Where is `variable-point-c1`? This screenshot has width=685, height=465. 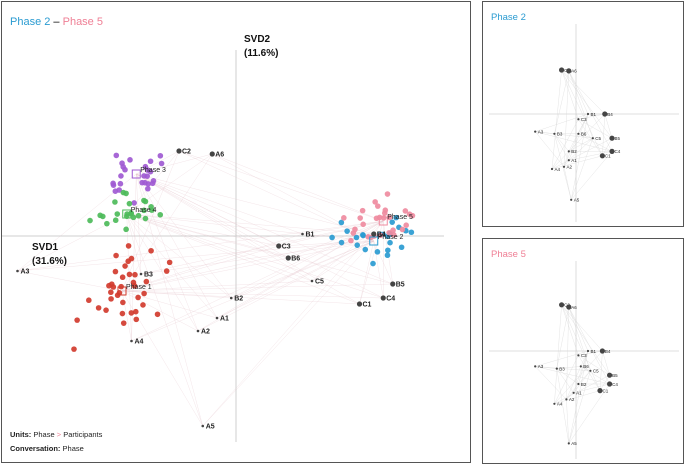
variable-point-c1 is located at coordinates (359, 304).